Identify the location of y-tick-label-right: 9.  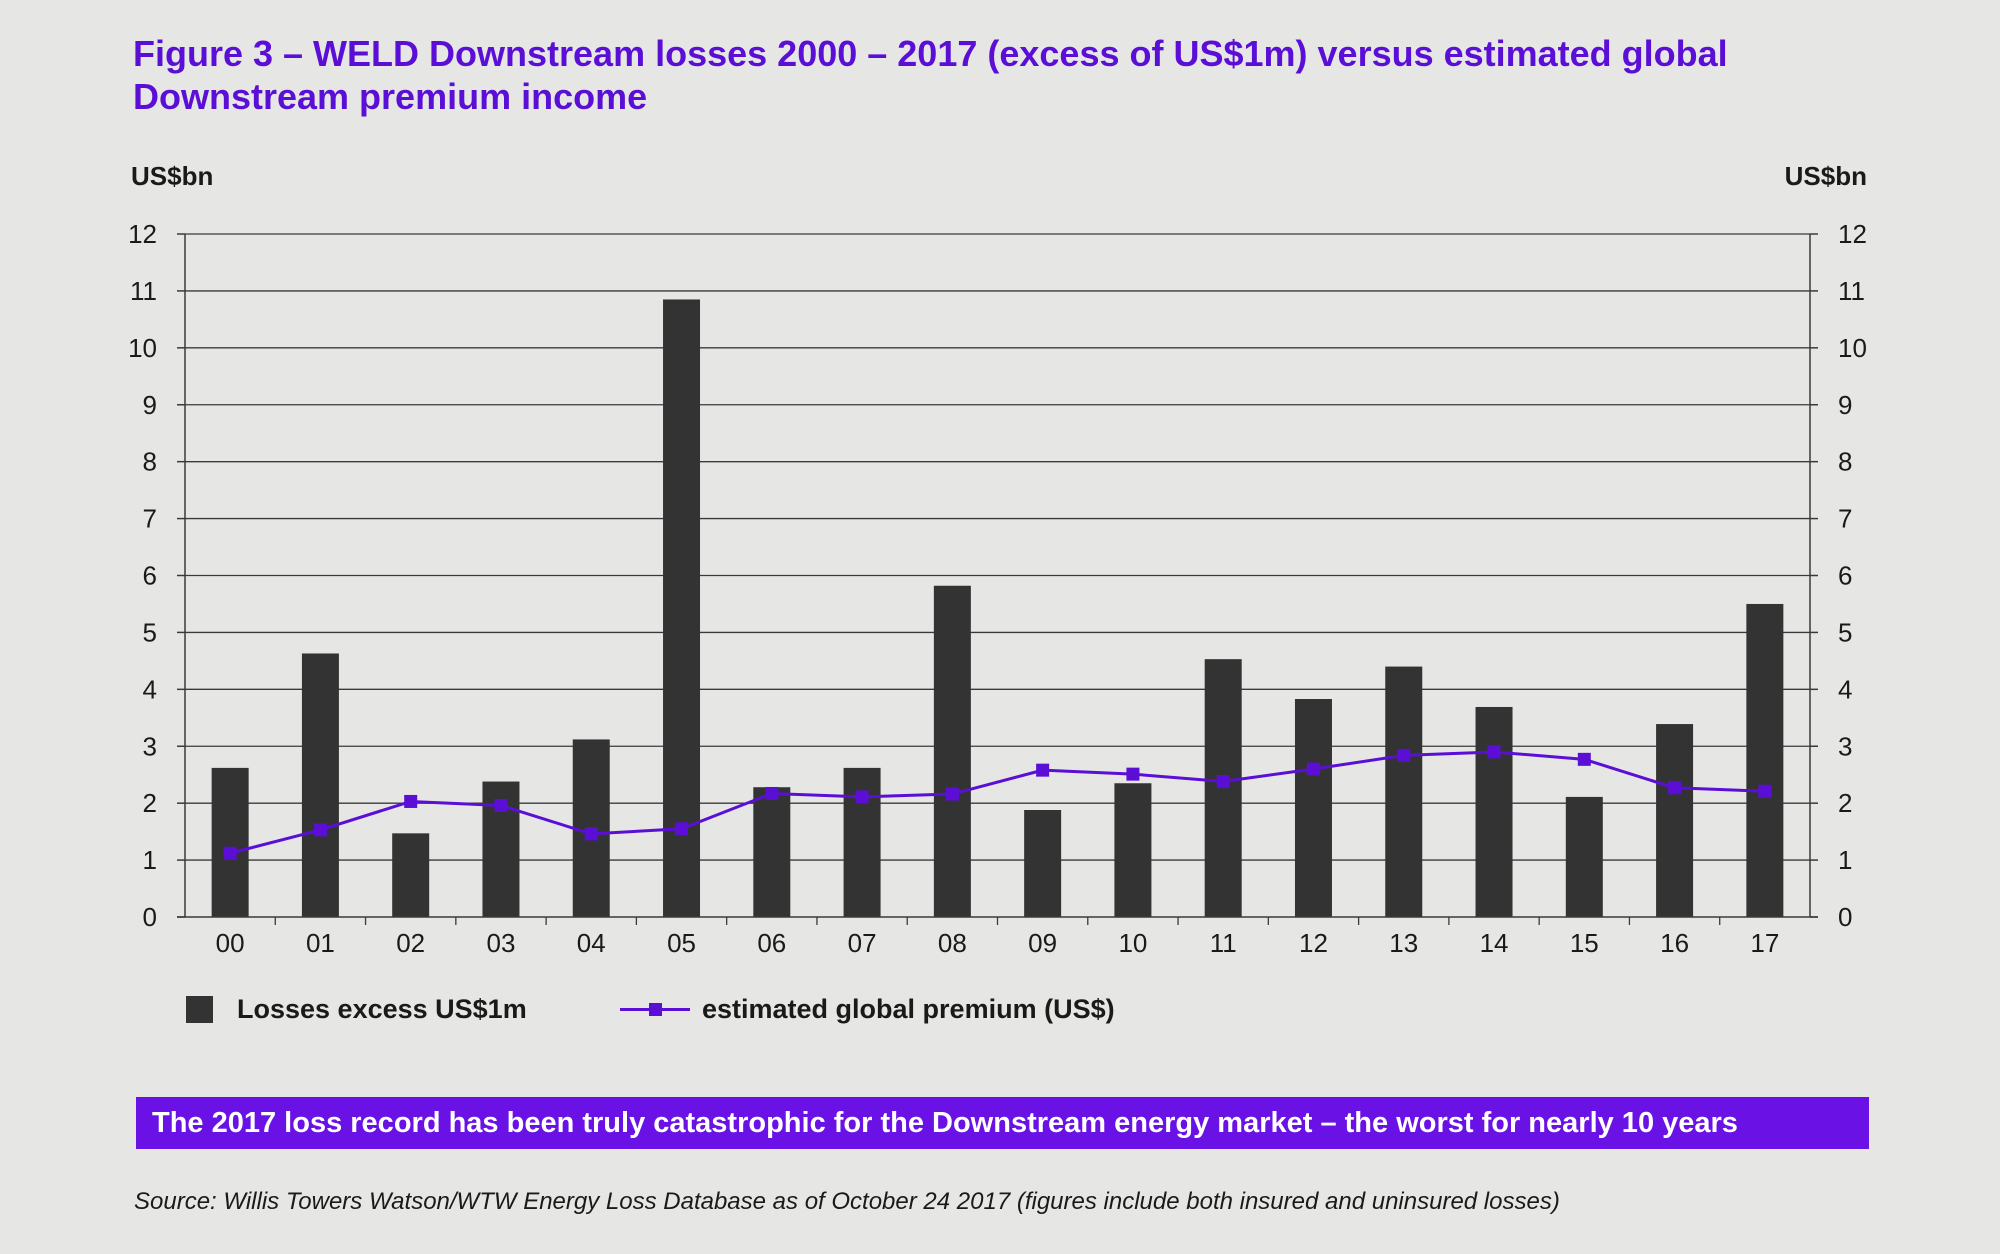
(1845, 405).